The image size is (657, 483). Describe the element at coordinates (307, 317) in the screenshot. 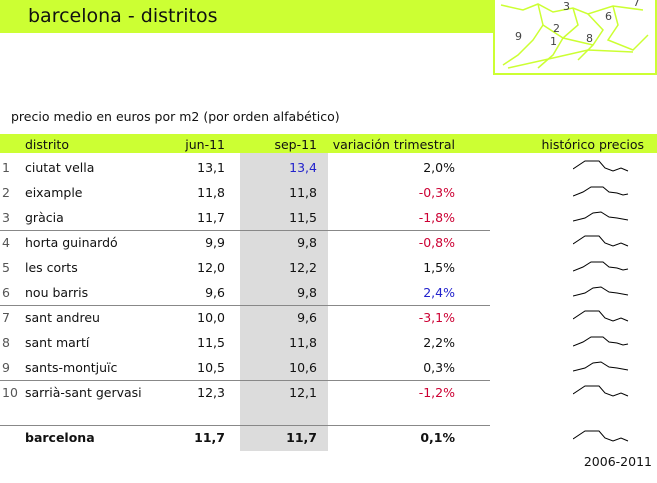

I see `sep-value: 9,6` at that location.